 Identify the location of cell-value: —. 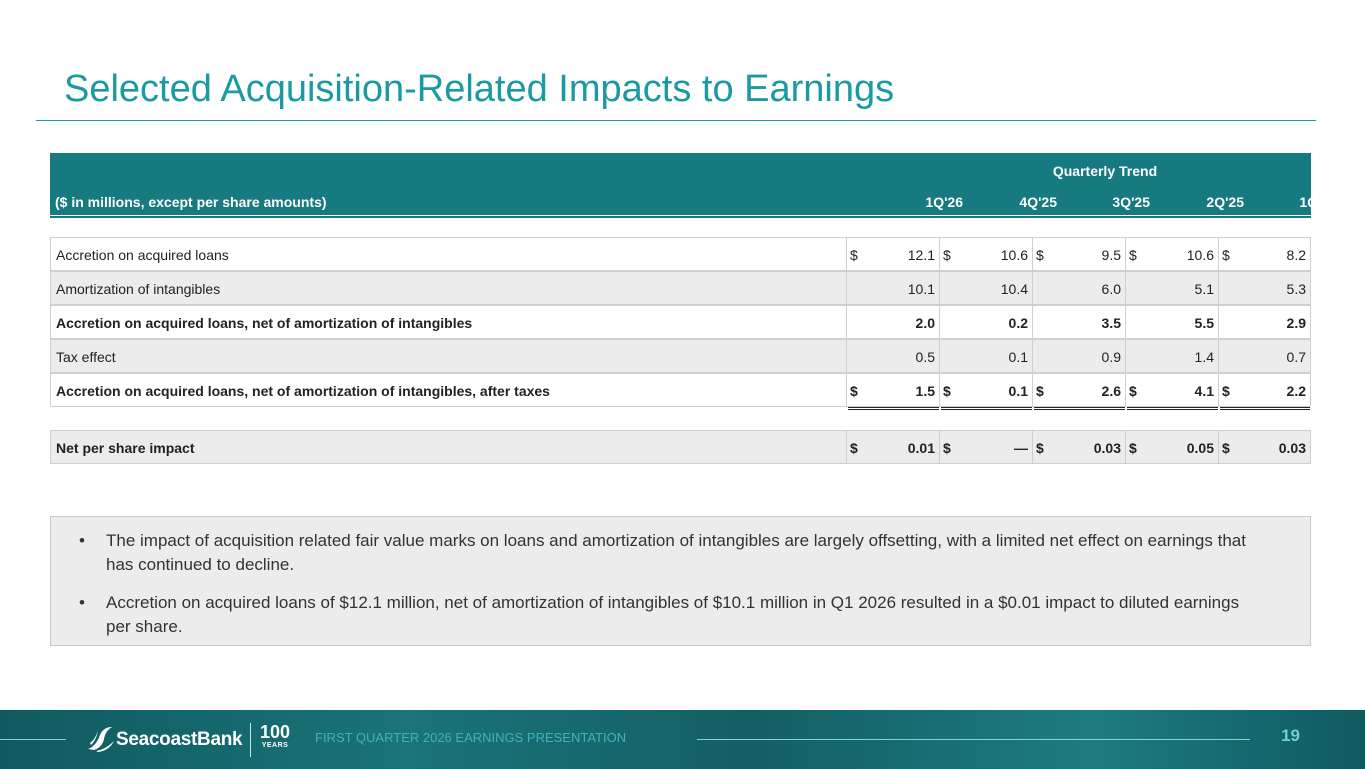
(1021, 448).